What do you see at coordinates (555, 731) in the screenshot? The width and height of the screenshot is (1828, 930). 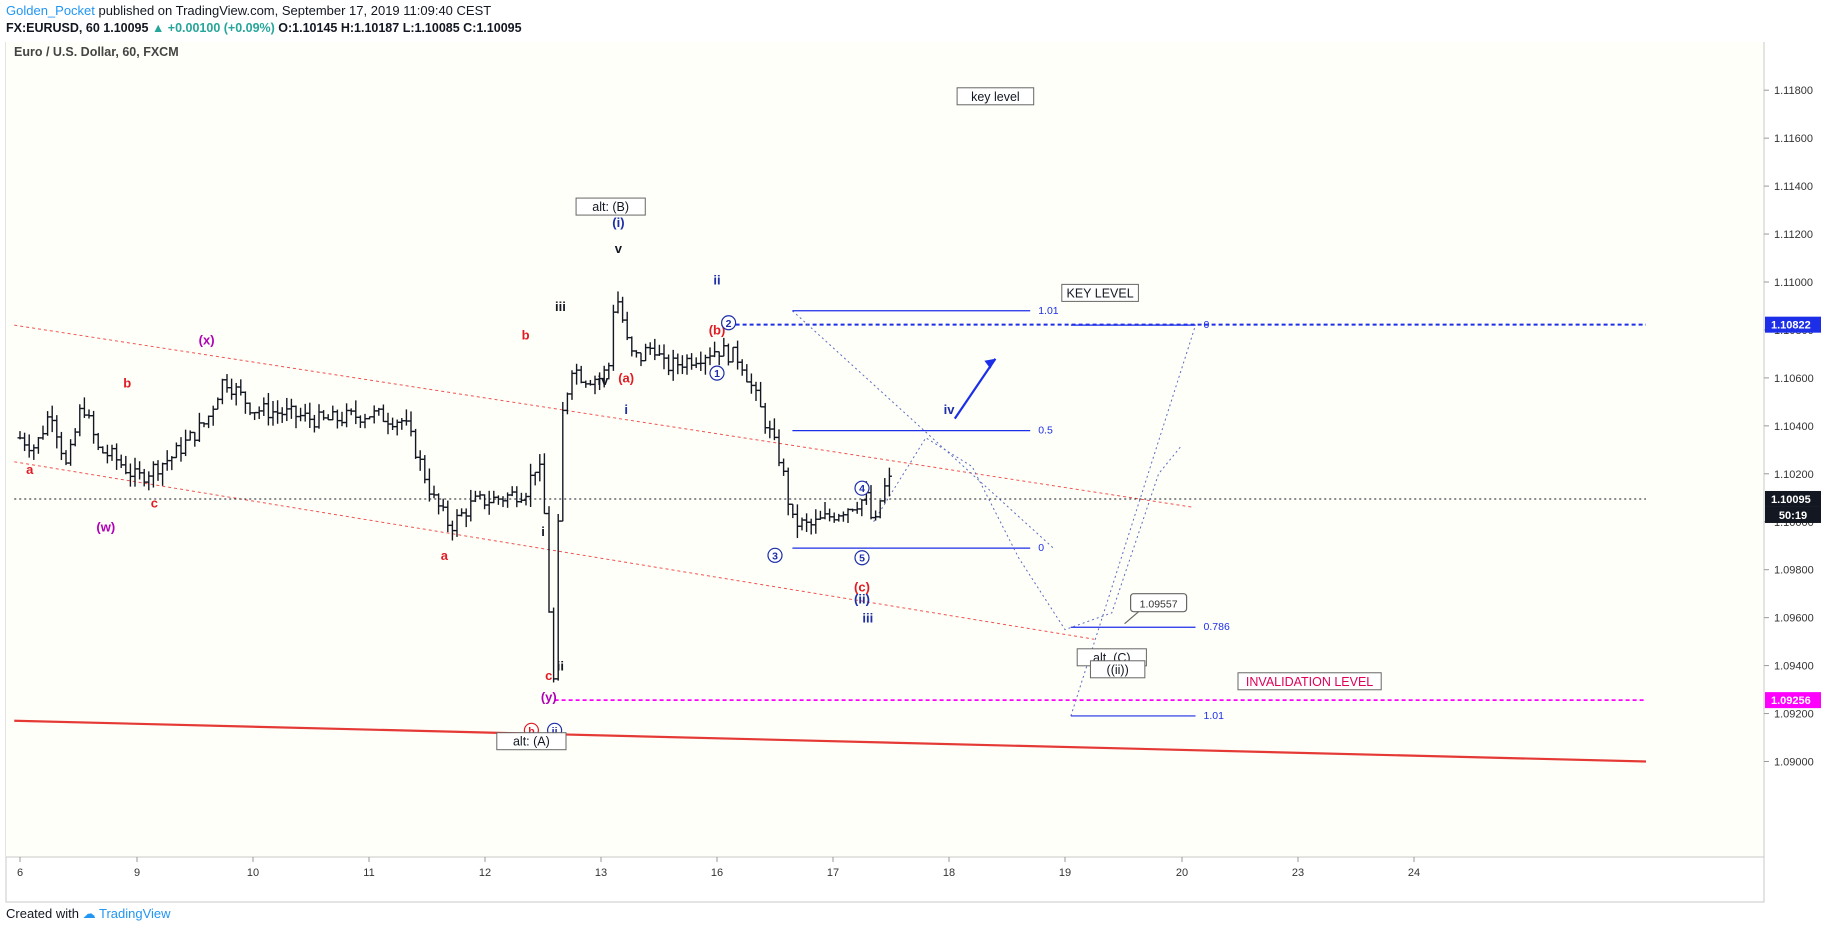 I see `svg-text: ii` at bounding box center [555, 731].